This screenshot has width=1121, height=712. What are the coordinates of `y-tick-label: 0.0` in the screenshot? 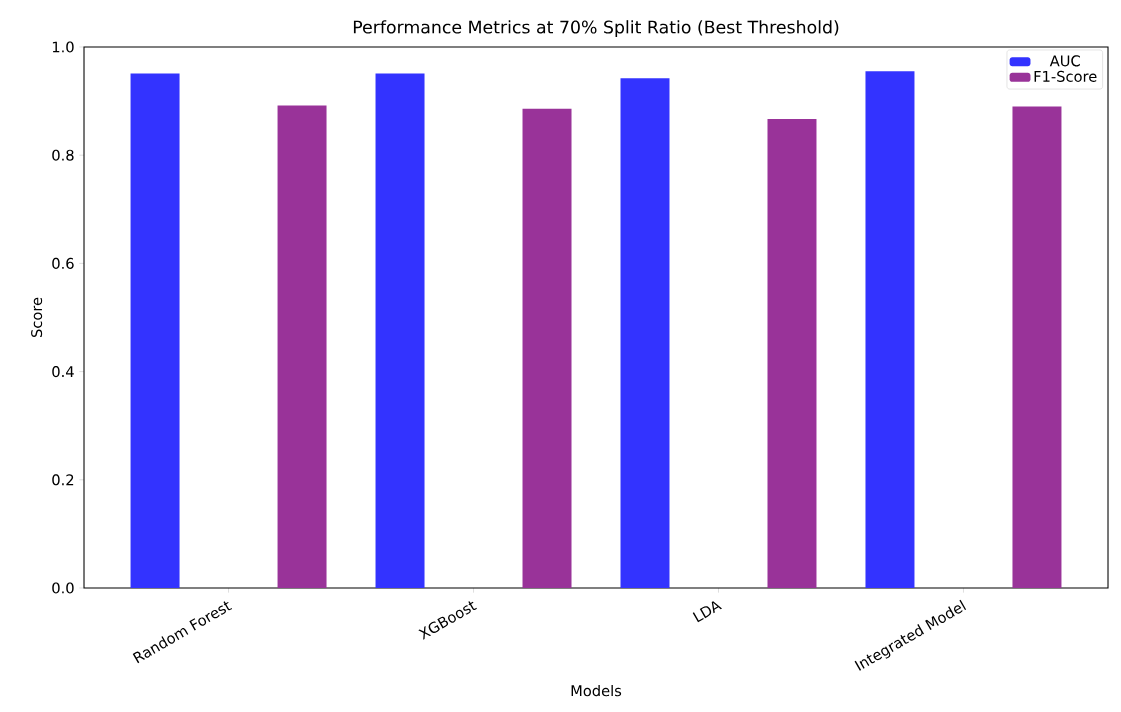 It's located at (63, 588).